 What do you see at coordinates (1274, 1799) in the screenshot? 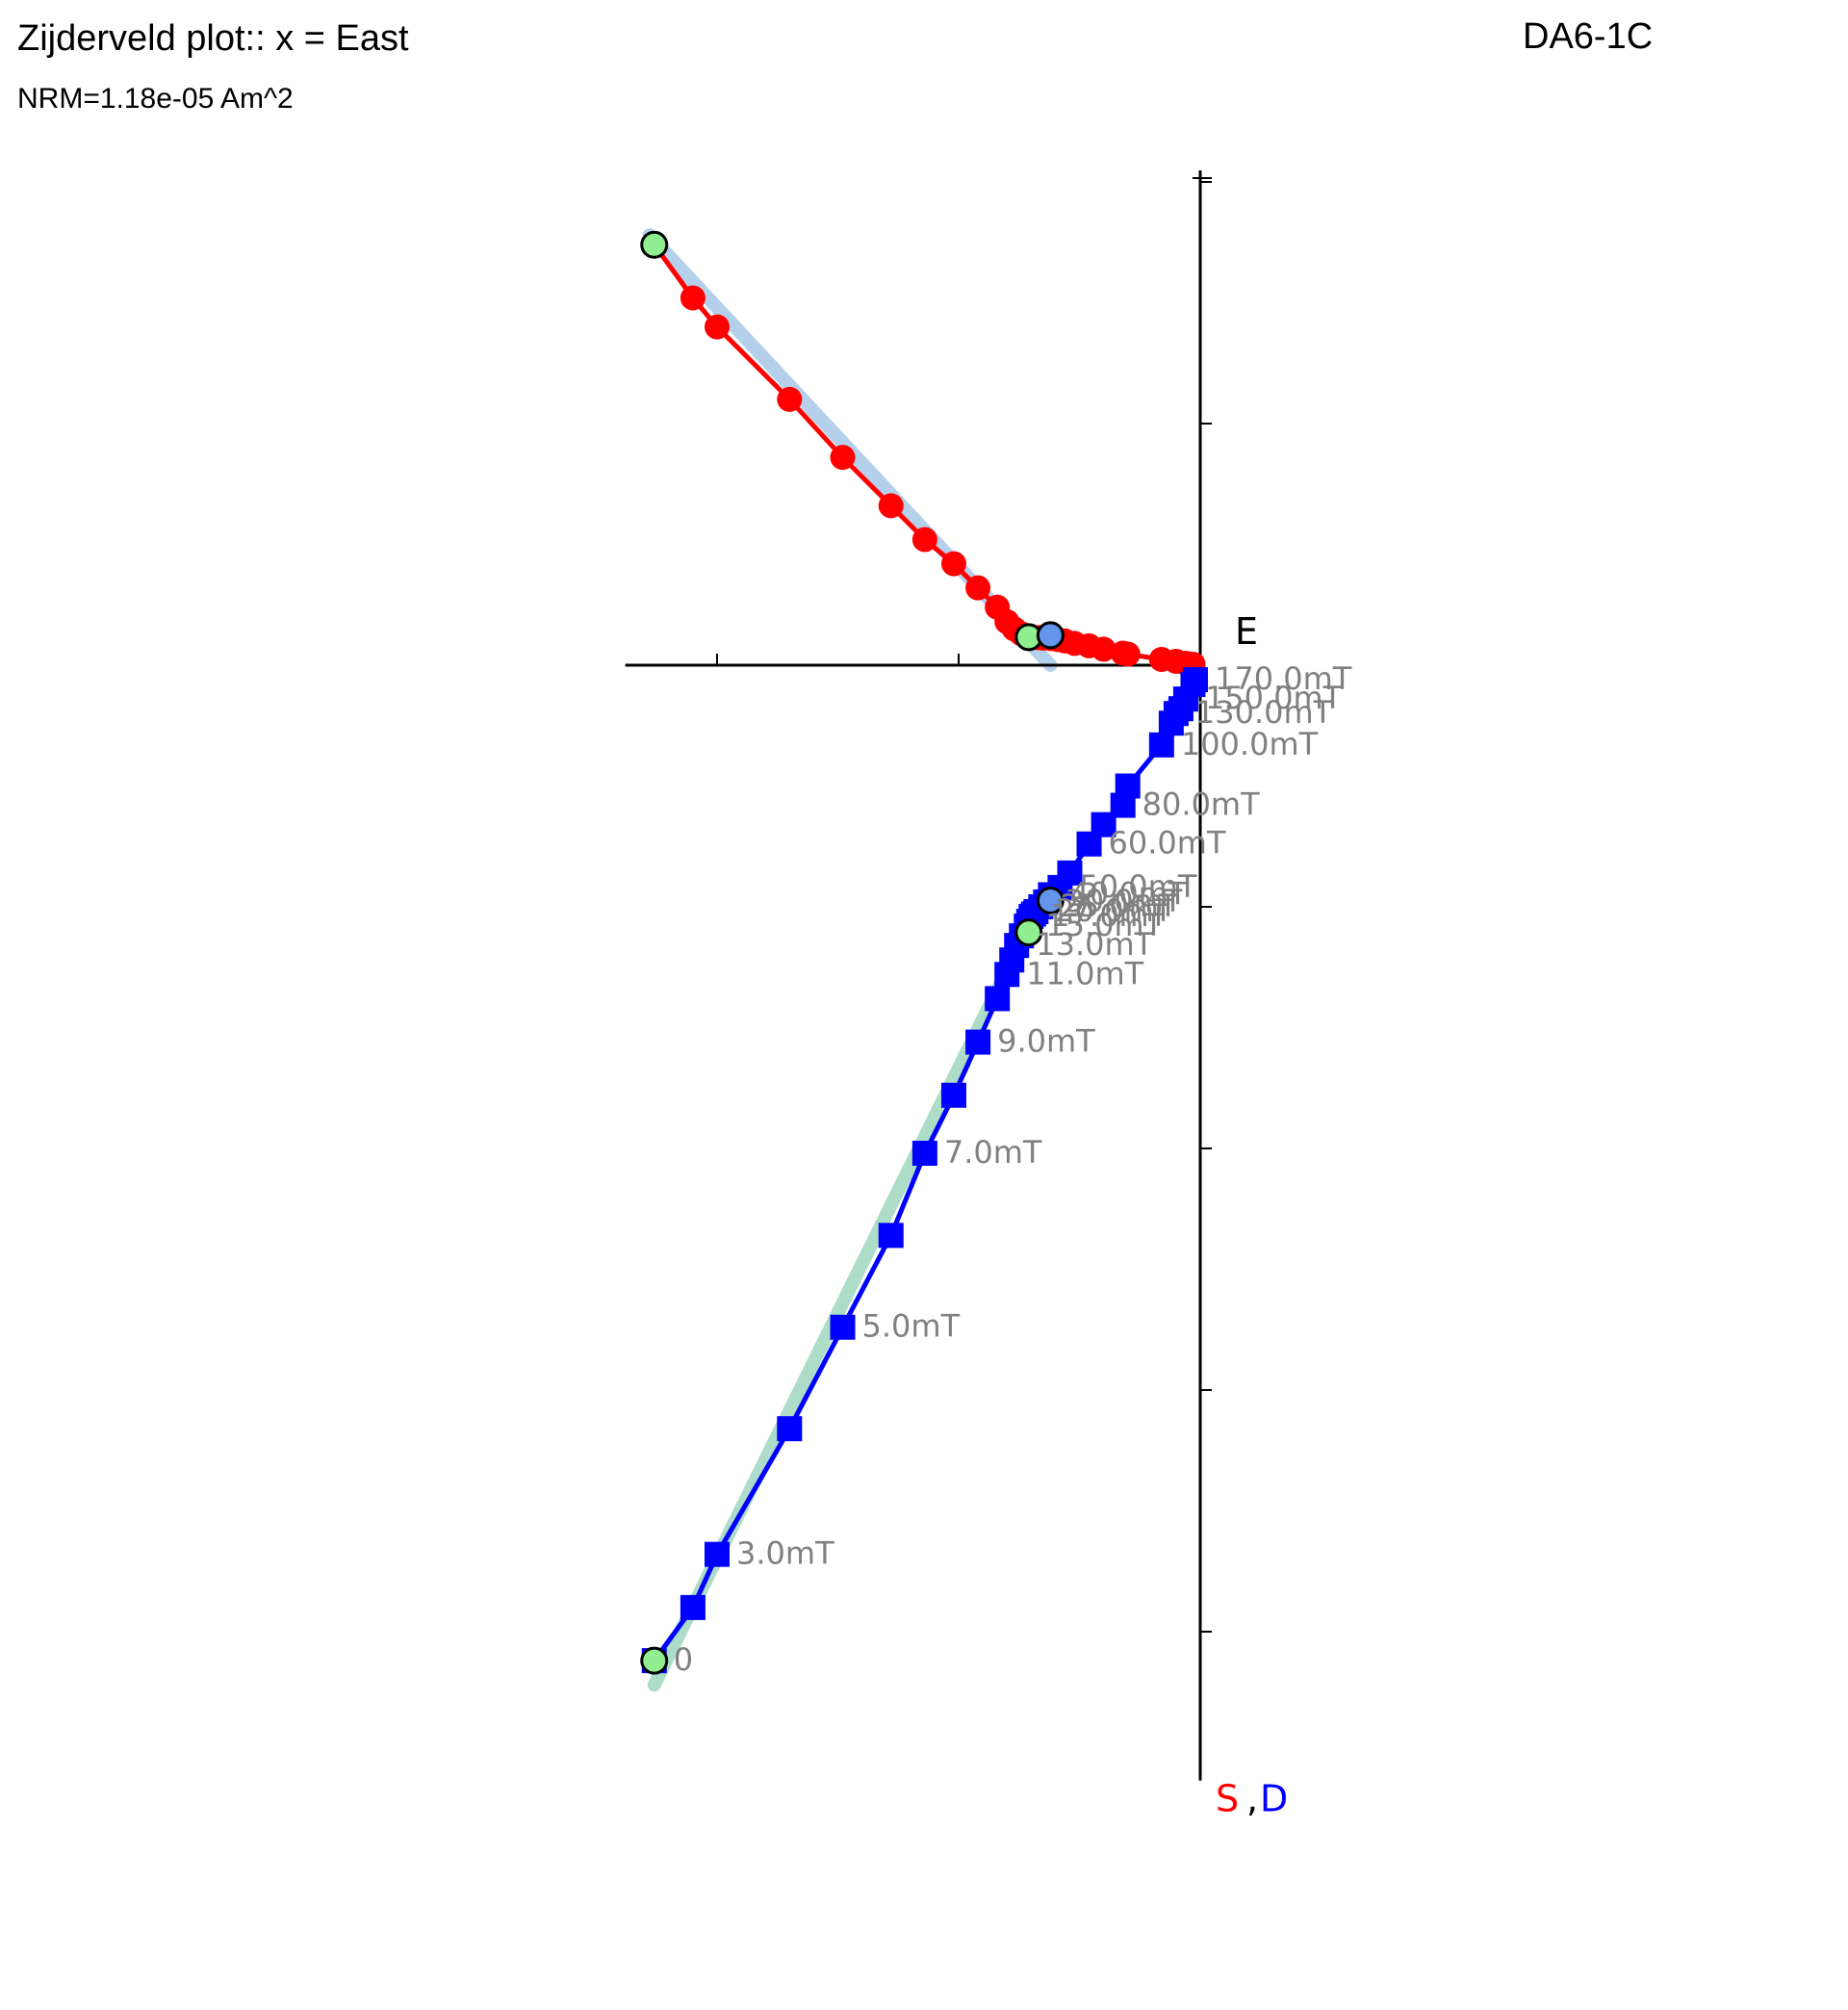
I see `y-axis-label-part: D` at bounding box center [1274, 1799].